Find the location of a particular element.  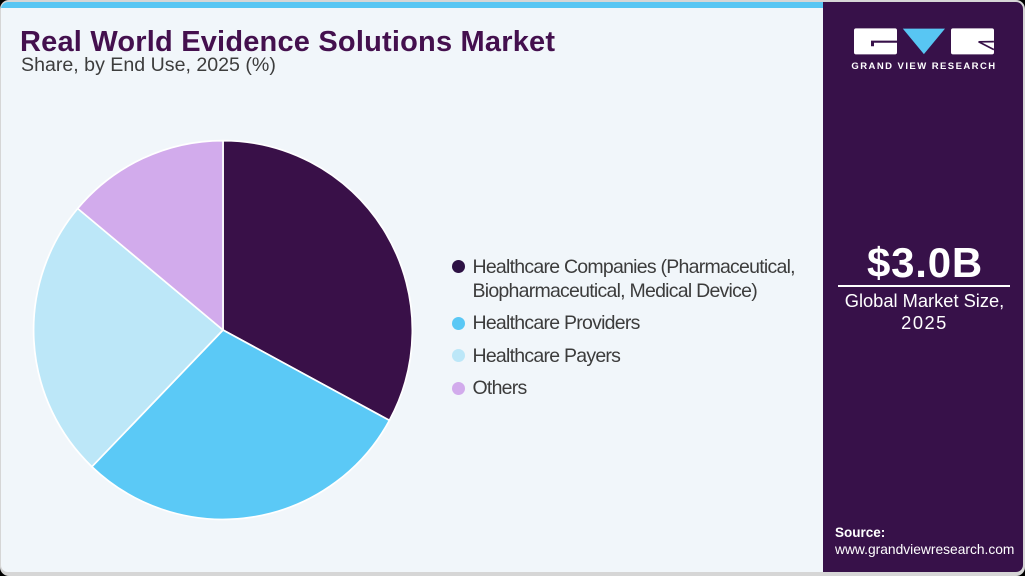

svg-text: GRAND VIEW RESEARCH is located at coordinates (923, 66).